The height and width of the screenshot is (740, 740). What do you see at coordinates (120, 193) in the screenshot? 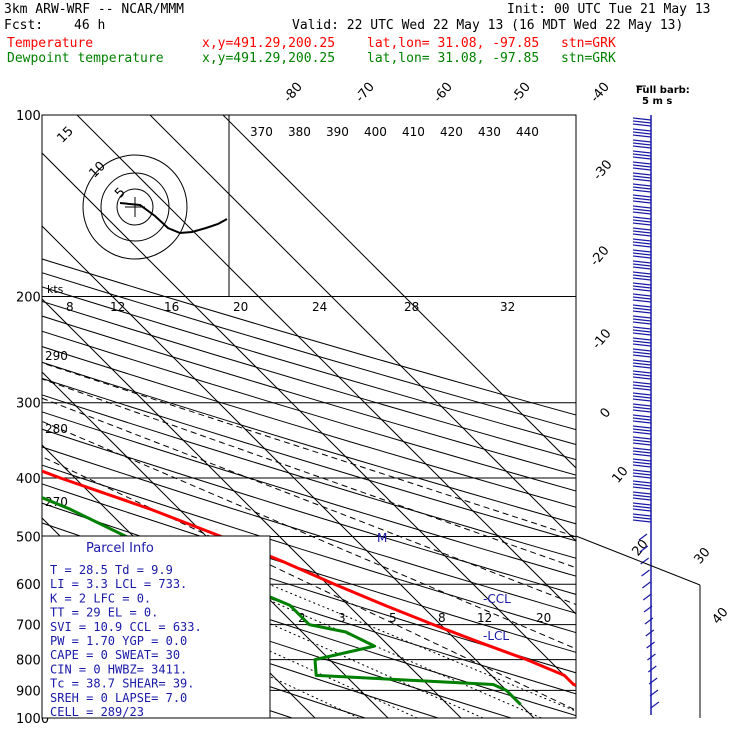
I see `hodograph-ring-label: 5` at bounding box center [120, 193].